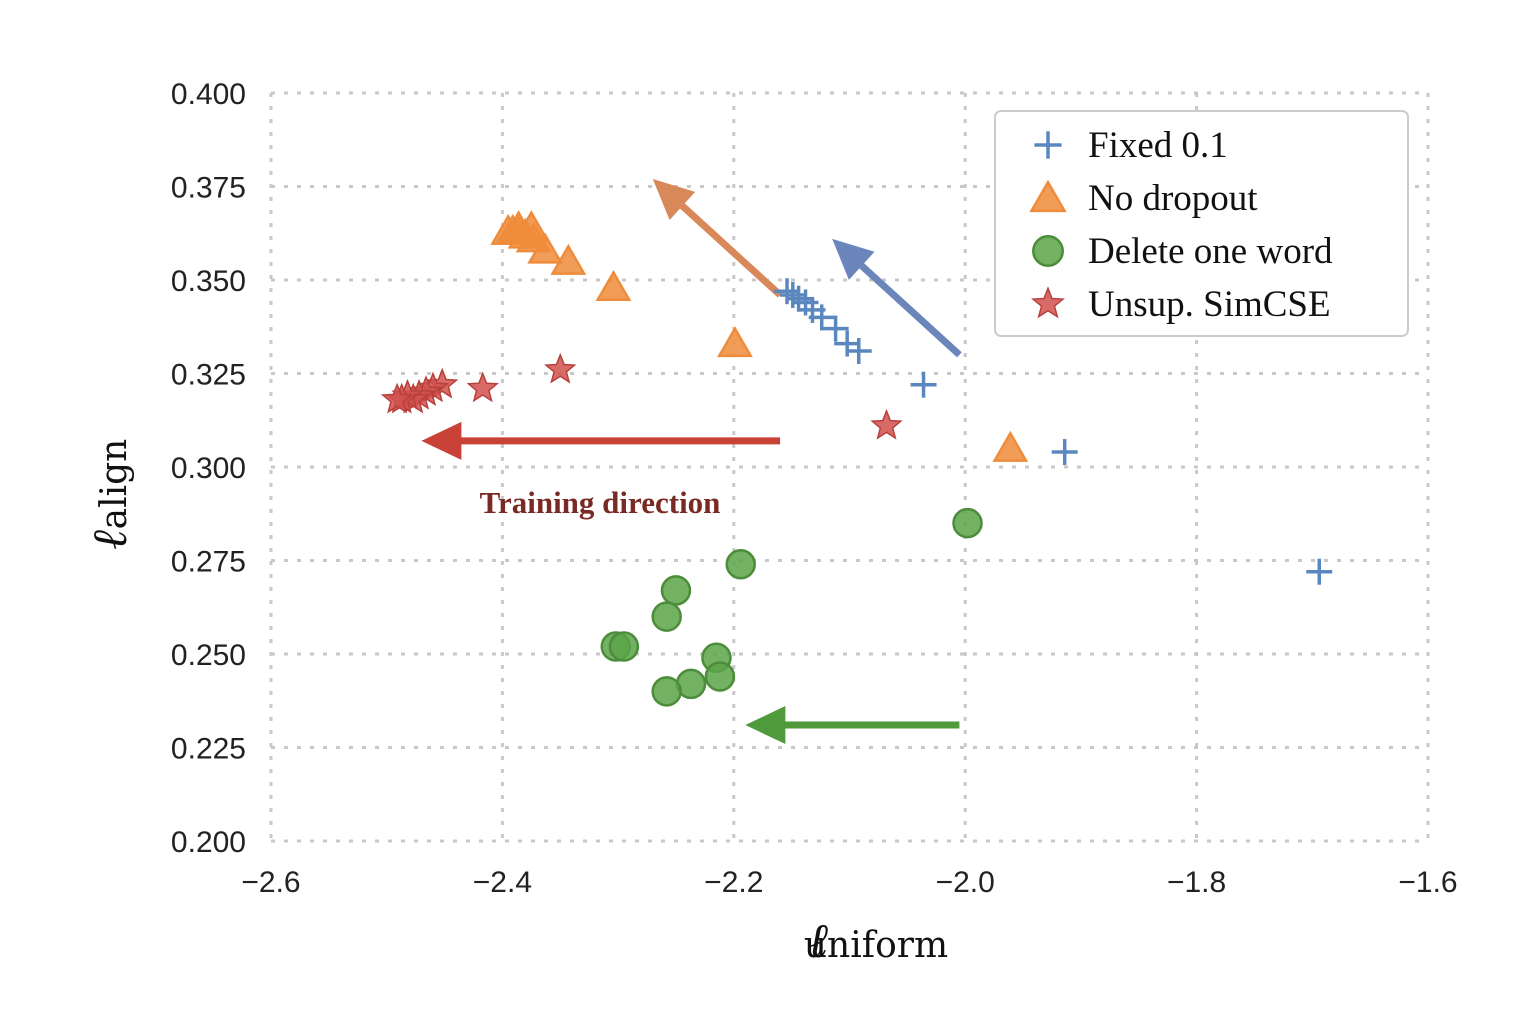  Describe the element at coordinates (1209, 304) in the screenshot. I see `legend-label: Unsup. SimCSE` at that location.